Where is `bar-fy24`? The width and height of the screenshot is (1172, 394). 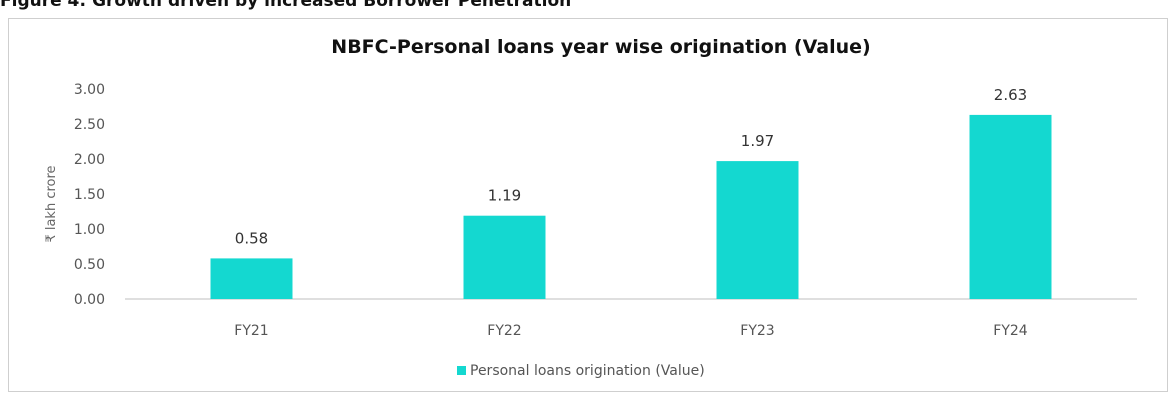 bar-fy24 is located at coordinates (1010, 207).